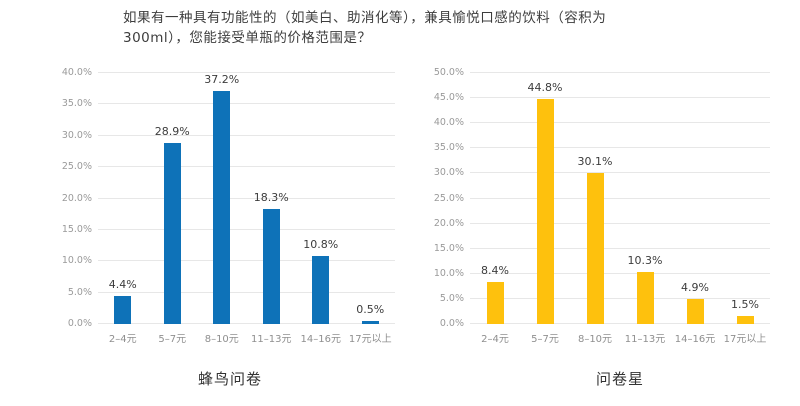 The width and height of the screenshot is (800, 406). What do you see at coordinates (595, 161) in the screenshot?
I see `bar-value-label: 30.1%` at bounding box center [595, 161].